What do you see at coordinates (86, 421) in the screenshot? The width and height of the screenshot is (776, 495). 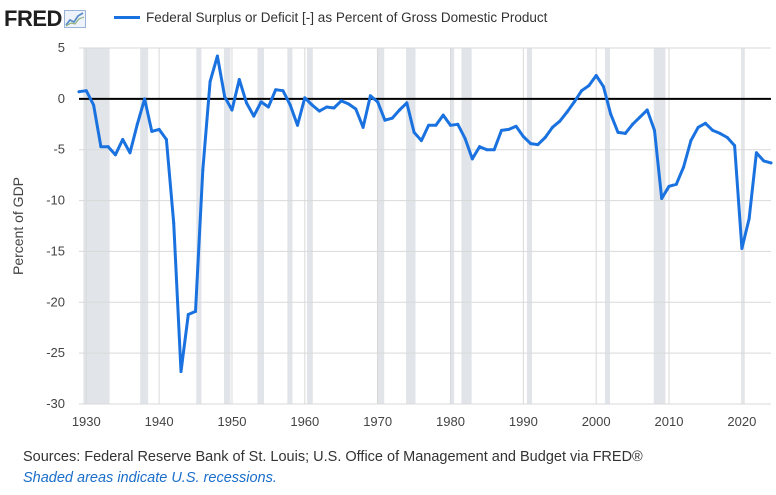 I see `x-tick-label: 1930` at bounding box center [86, 421].